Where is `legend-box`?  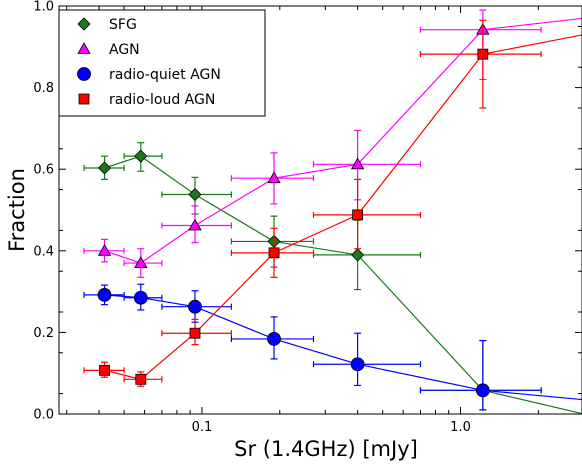 legend-box is located at coordinates (162, 63).